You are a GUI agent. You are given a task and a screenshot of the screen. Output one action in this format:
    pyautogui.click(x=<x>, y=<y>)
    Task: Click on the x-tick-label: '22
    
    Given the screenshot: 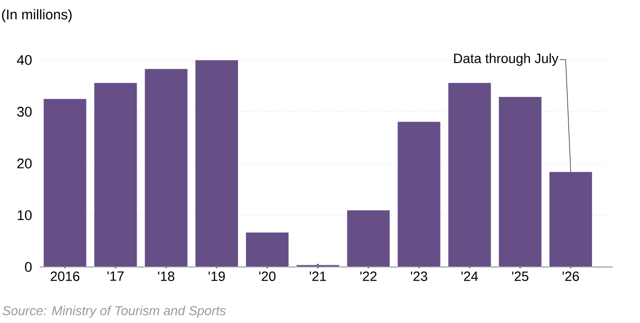 What is the action you would take?
    pyautogui.click(x=368, y=276)
    